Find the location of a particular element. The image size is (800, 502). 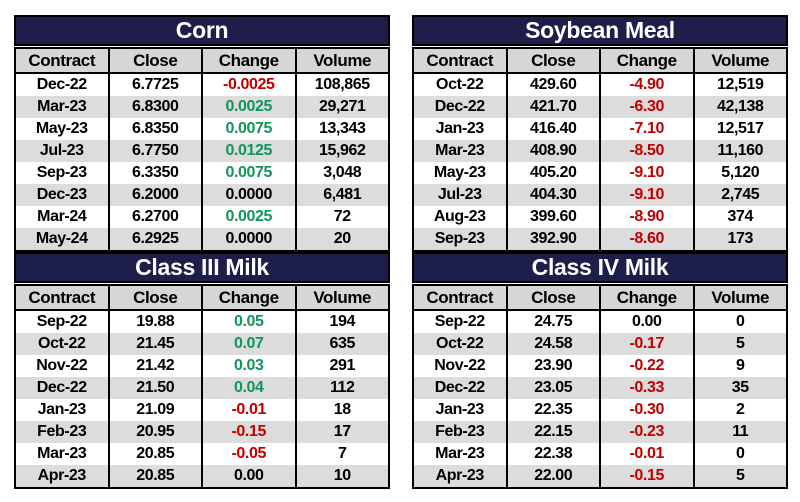

cell-volume: 2 is located at coordinates (740, 409).